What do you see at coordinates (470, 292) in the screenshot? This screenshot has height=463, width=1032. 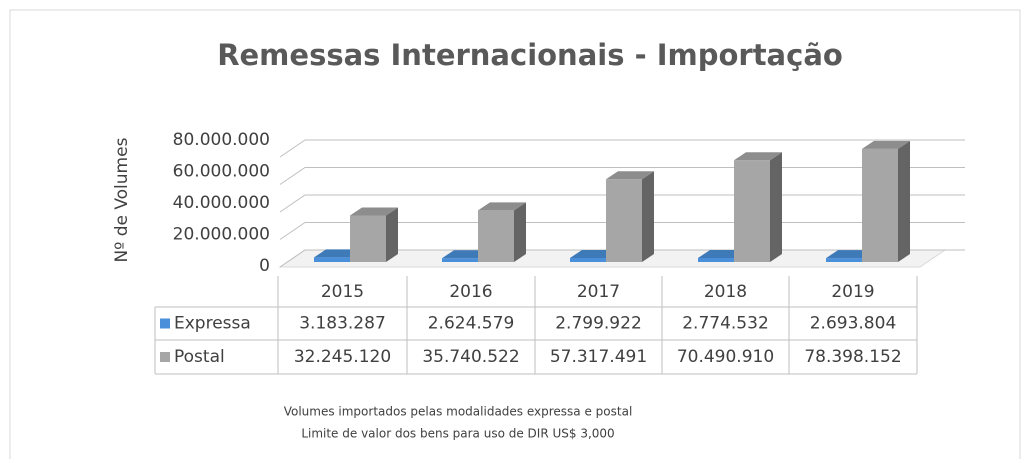 I see `x-tick-label: 2016` at bounding box center [470, 292].